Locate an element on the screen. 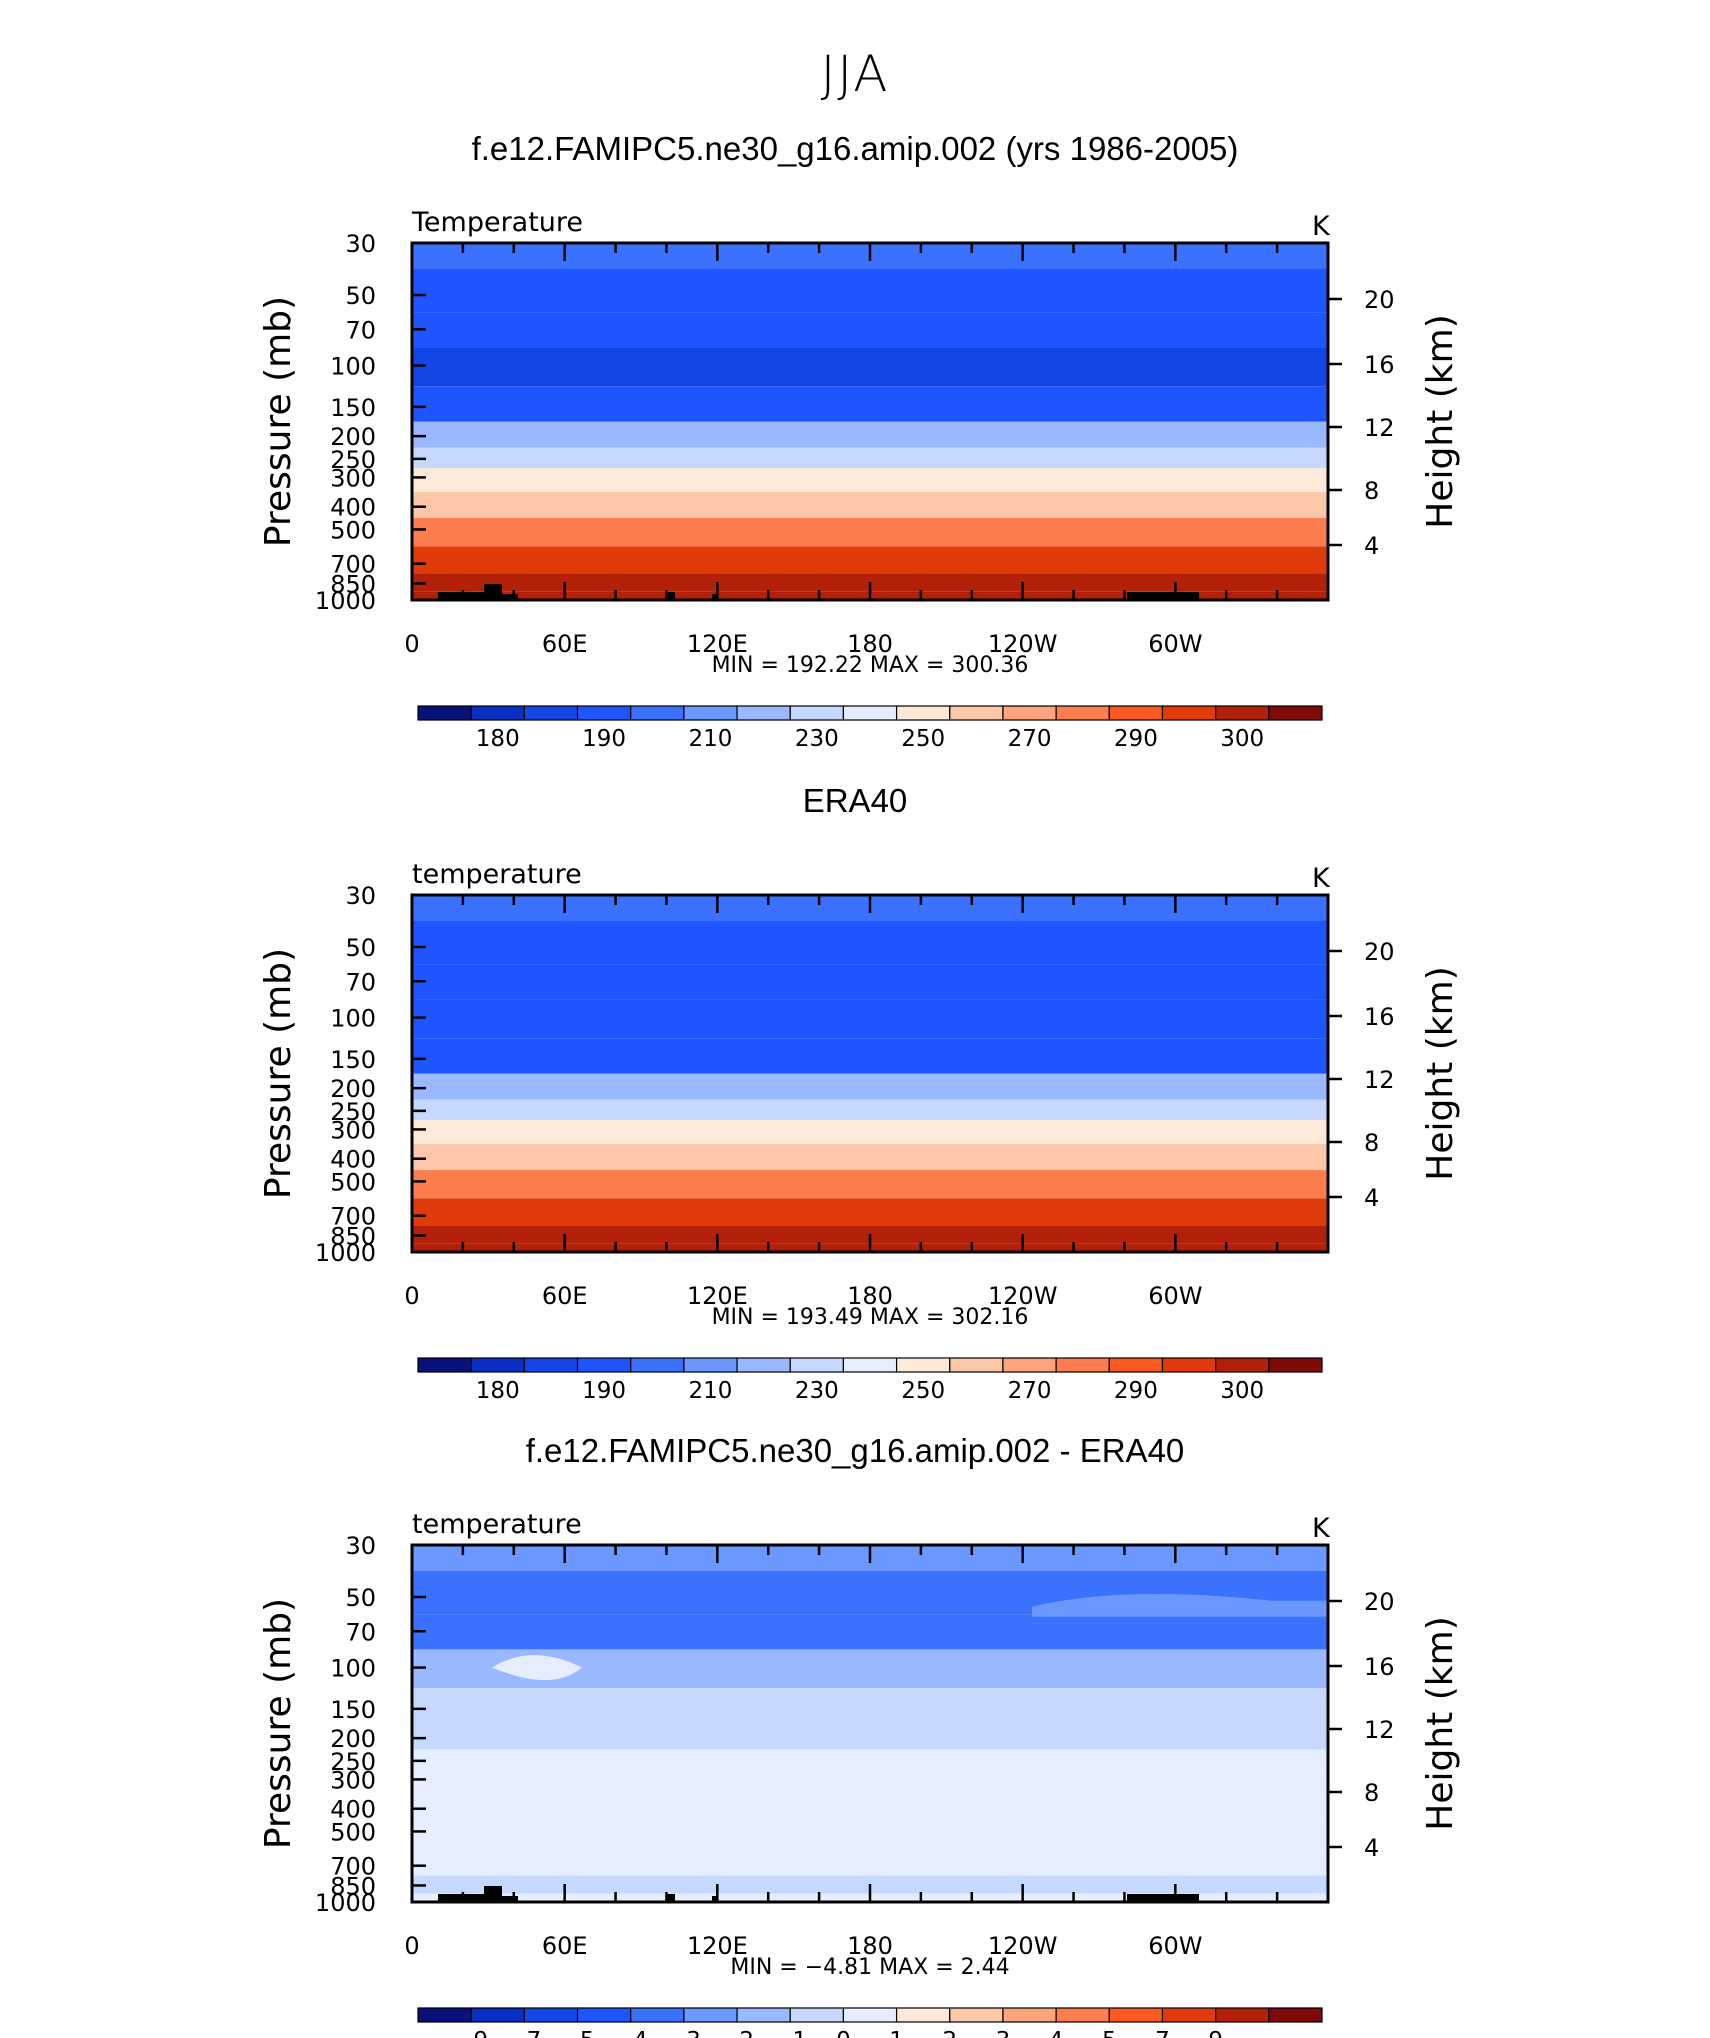 The width and height of the screenshot is (1710, 2038). y-tick-label: 30 is located at coordinates (360, 244).